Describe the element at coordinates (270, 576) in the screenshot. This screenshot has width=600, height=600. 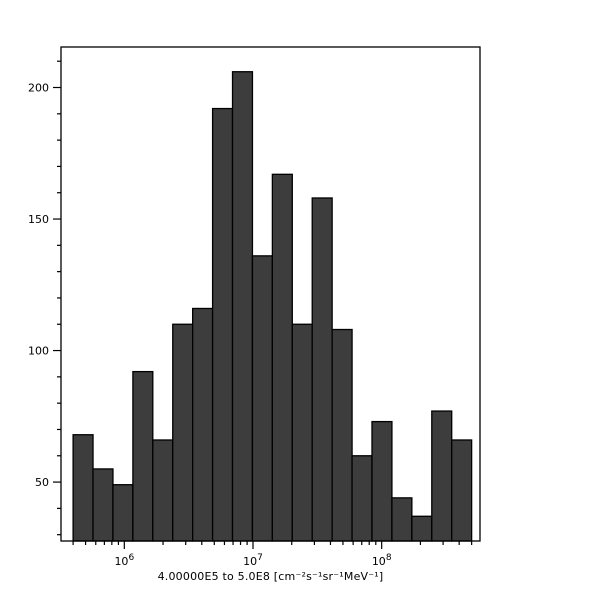
I see `x-axis-label: 4.00000E5 to 5.0E8 [cm⁻²s⁻¹sr⁻¹MeV⁻¹]` at that location.